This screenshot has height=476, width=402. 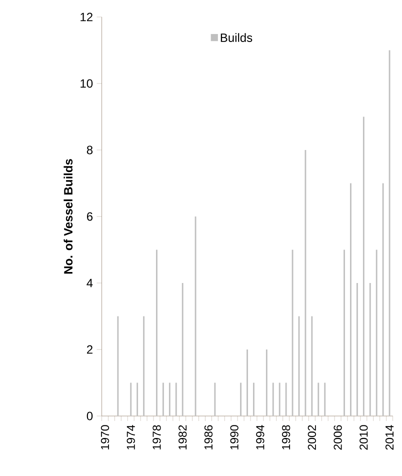 What do you see at coordinates (338, 437) in the screenshot?
I see `x-tick-label: 2006` at bounding box center [338, 437].